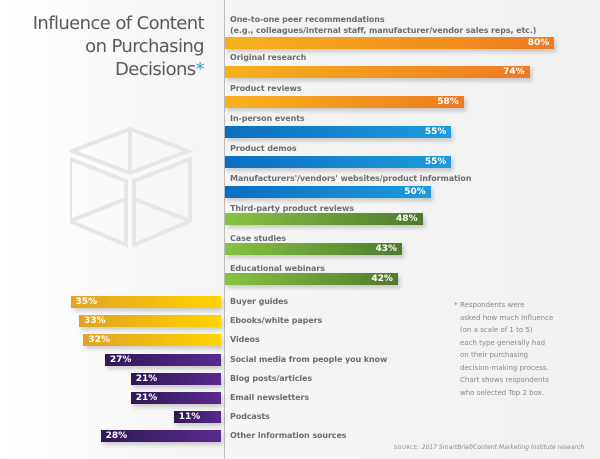  I want to click on bar-label: Buyer guides, so click(259, 301).